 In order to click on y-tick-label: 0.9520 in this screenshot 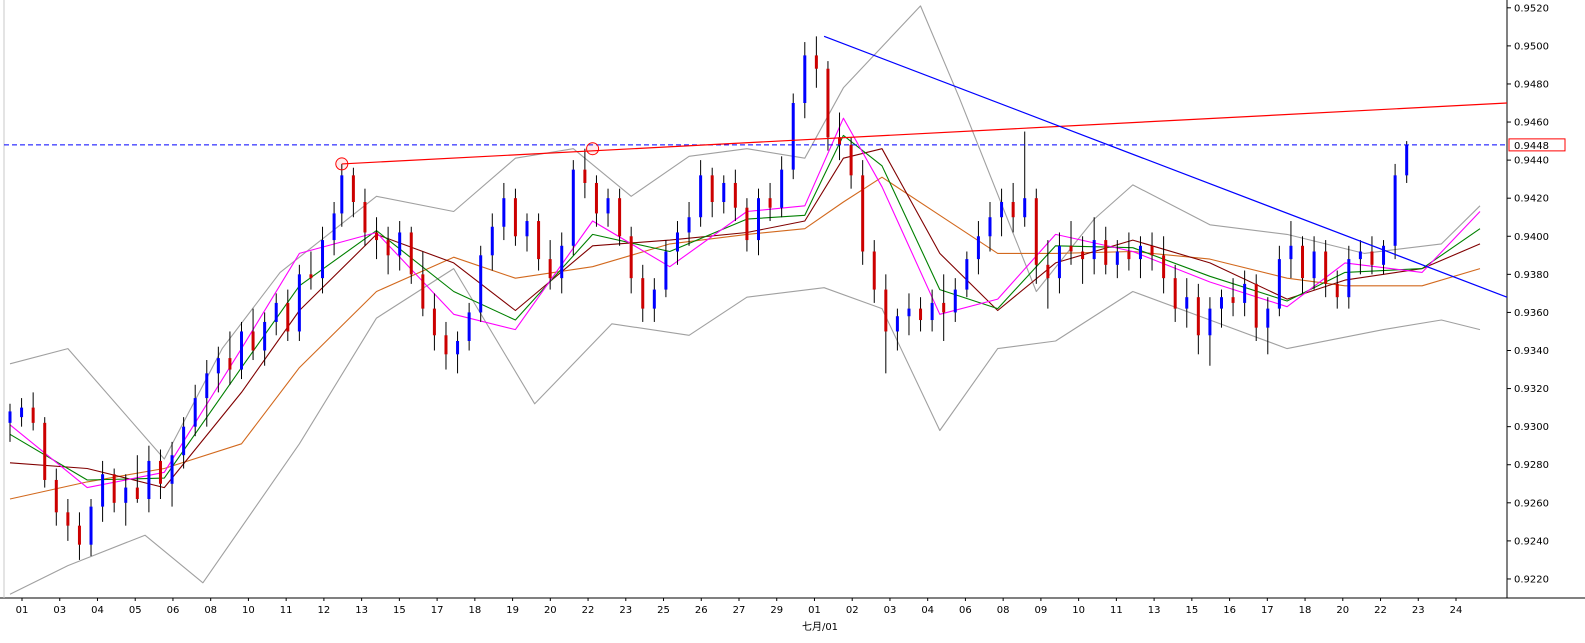, I will do `click(1531, 8)`.